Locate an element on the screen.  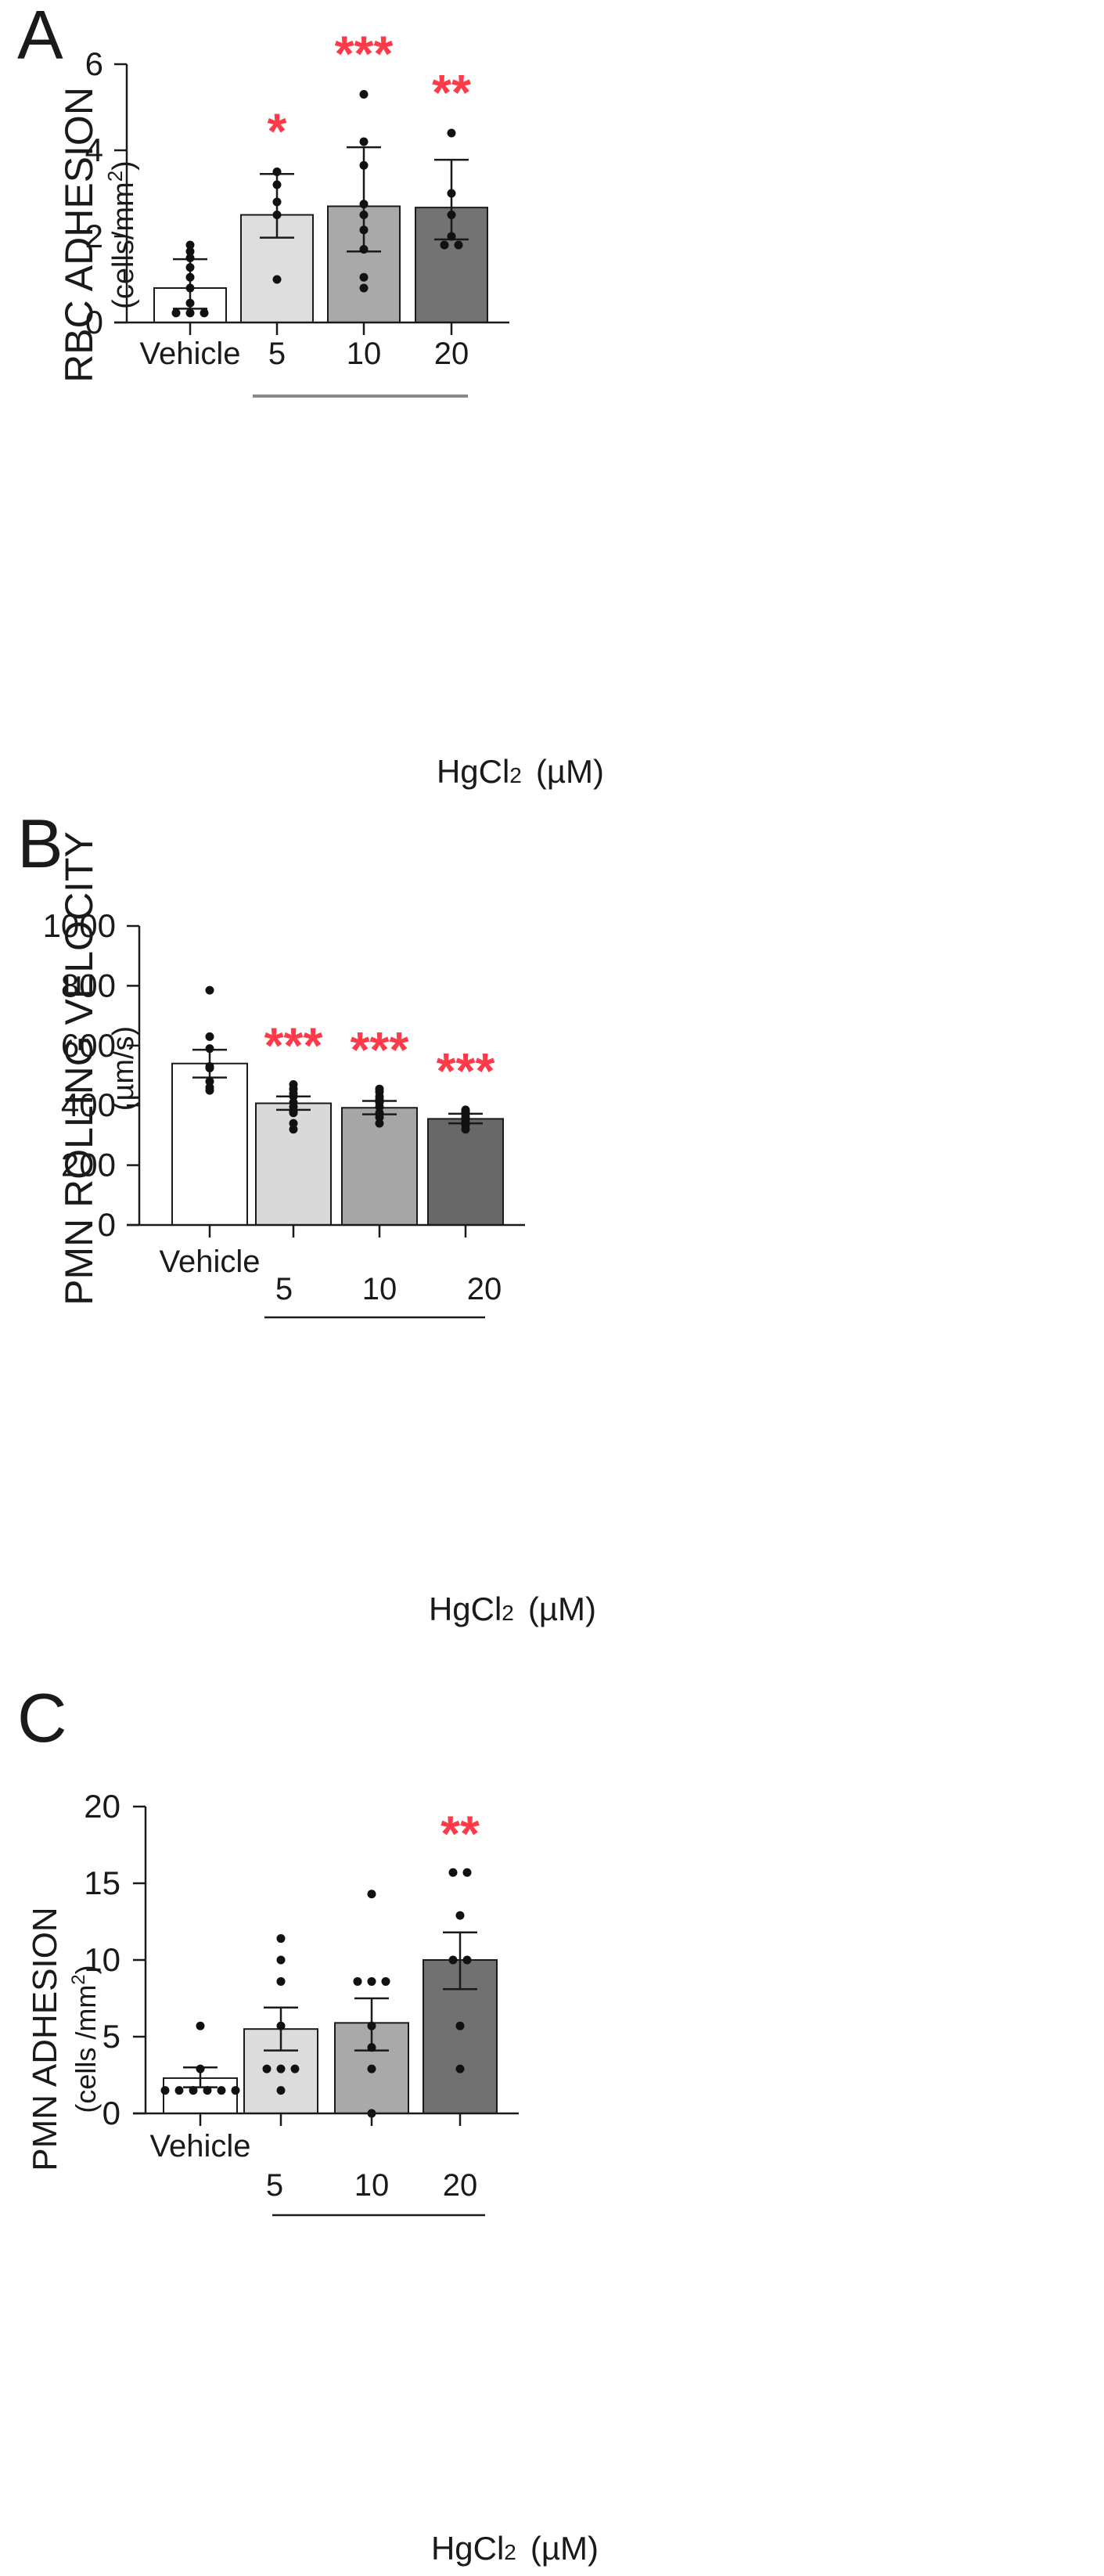
significance-b-2: *** is located at coordinates (380, 1049).